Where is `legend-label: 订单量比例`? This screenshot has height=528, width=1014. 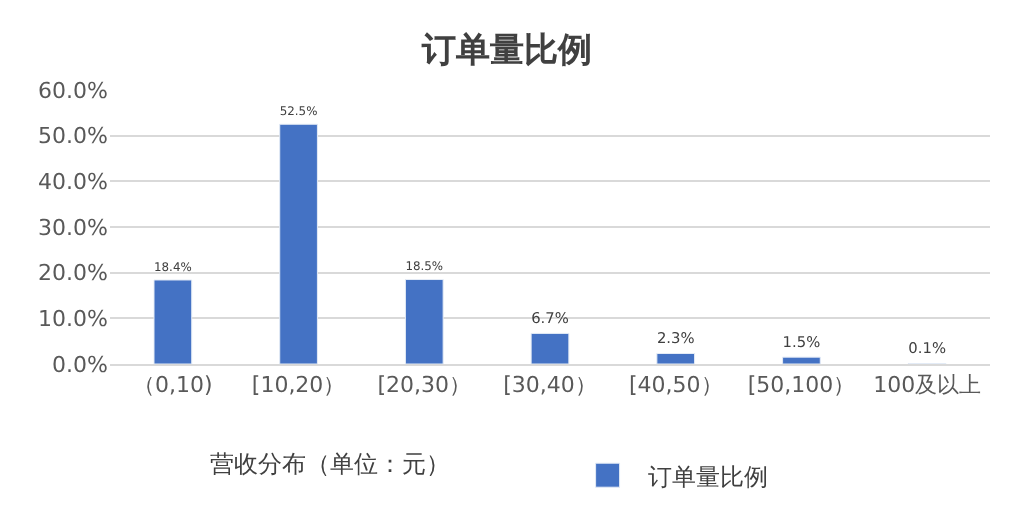
legend-label: 订单量比例 is located at coordinates (707, 476).